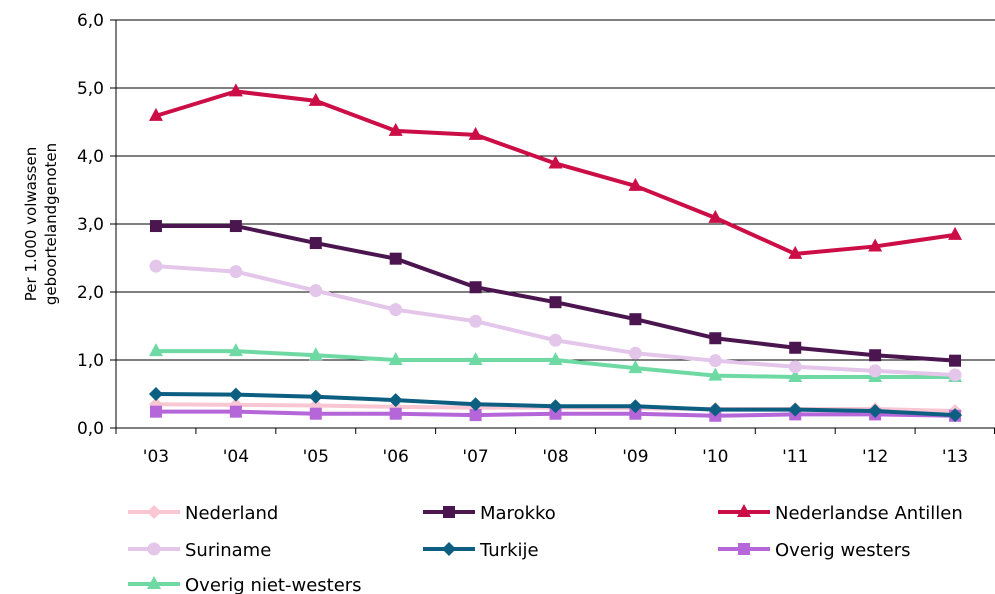 The image size is (995, 594). I want to click on y-tick-label: 5,0, so click(90, 89).